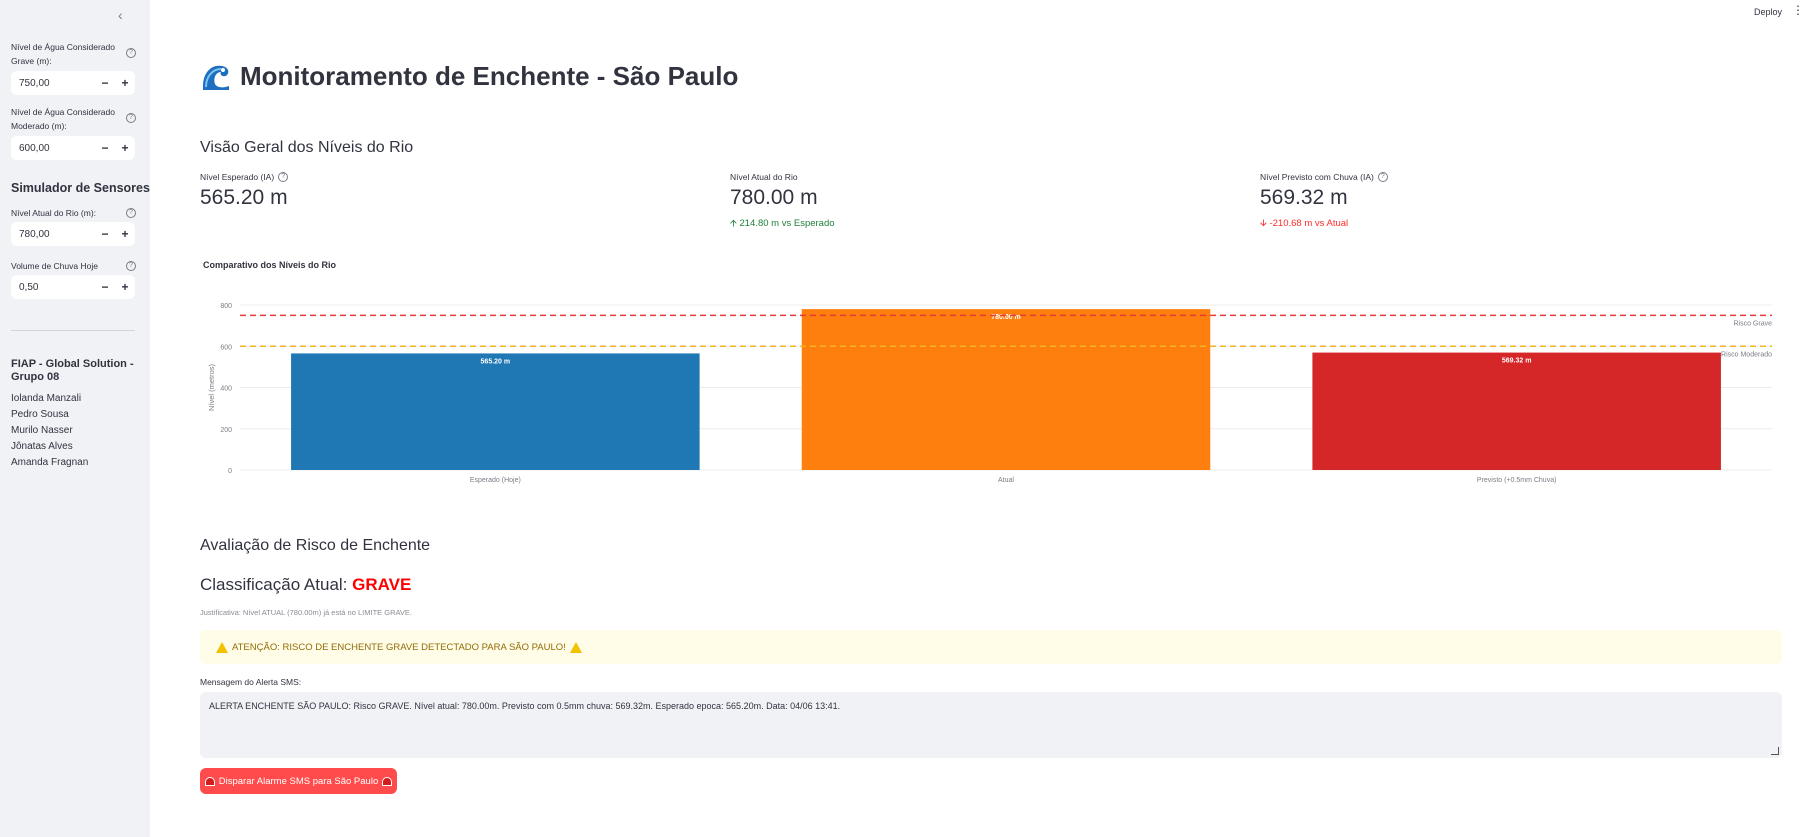  Describe the element at coordinates (226, 347) in the screenshot. I see `y-tick-label: 600` at that location.